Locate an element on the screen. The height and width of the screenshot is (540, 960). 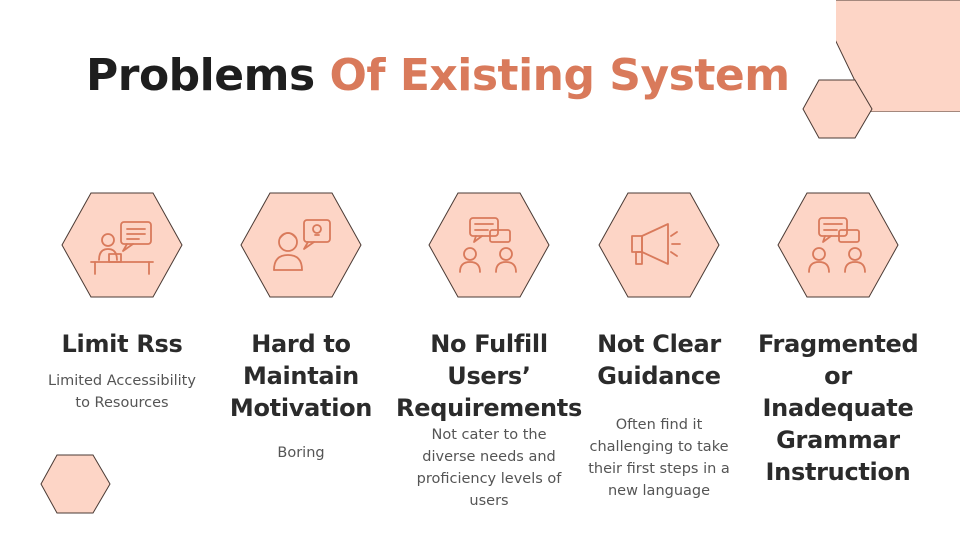
decor-hexagon-top-right-small is located at coordinates (837, 109).